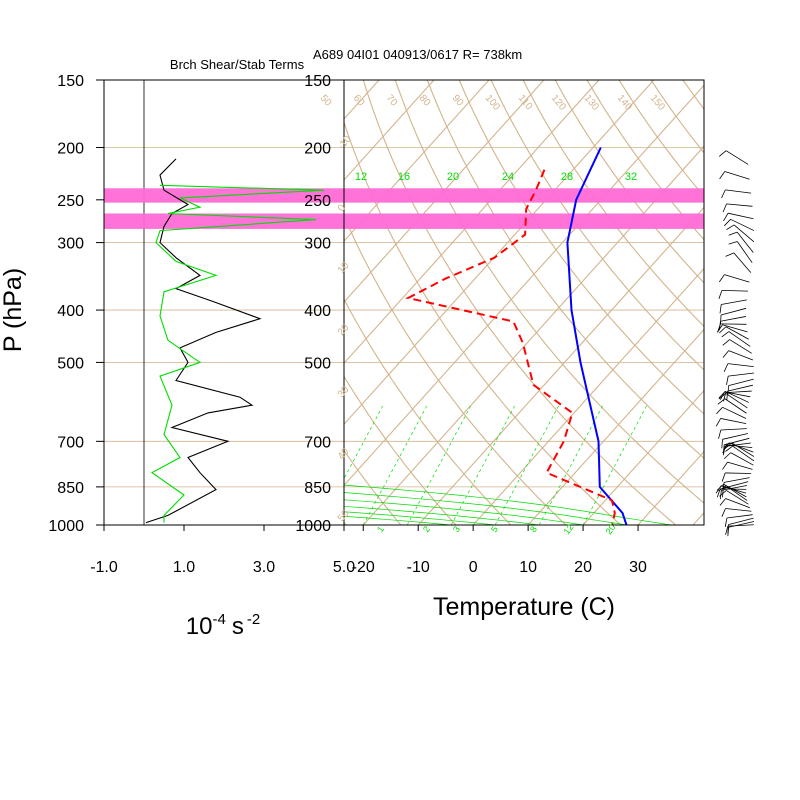 The height and width of the screenshot is (800, 800). Describe the element at coordinates (631, 177) in the screenshot. I see `moist-adiabat-label: 32` at that location.